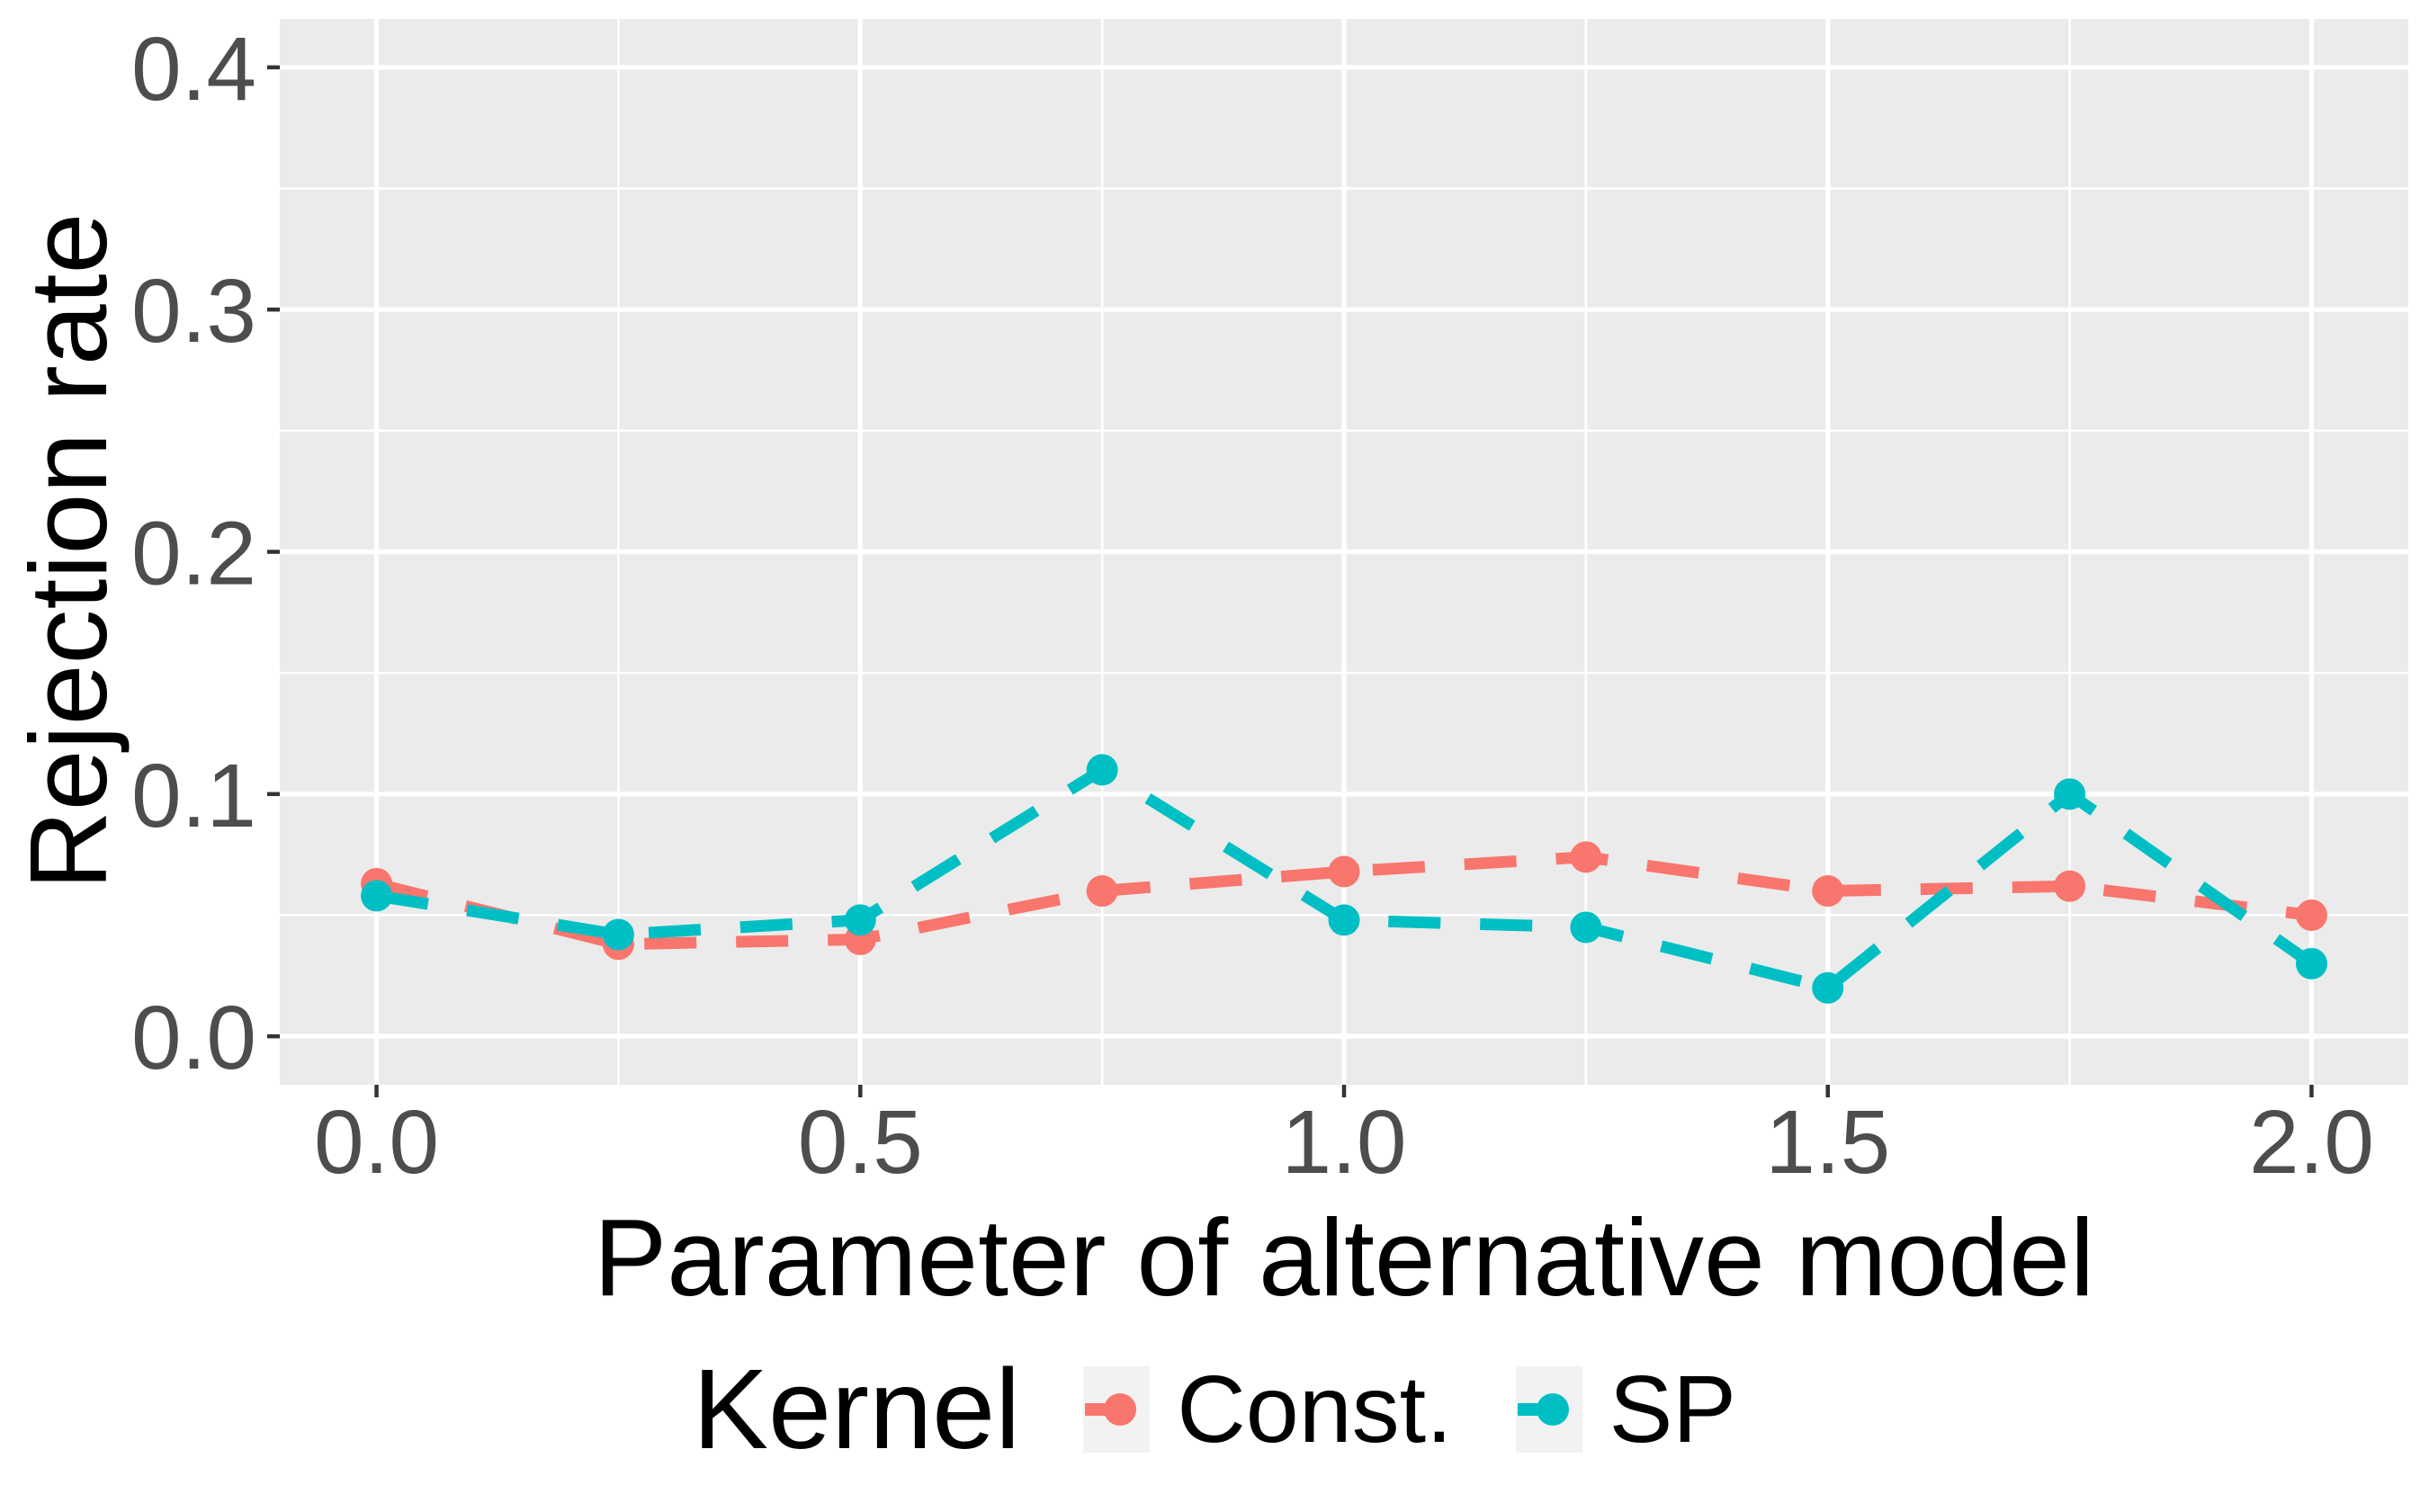 The image size is (2429, 1512). What do you see at coordinates (193, 796) in the screenshot?
I see `y-tick-label: 0.1` at bounding box center [193, 796].